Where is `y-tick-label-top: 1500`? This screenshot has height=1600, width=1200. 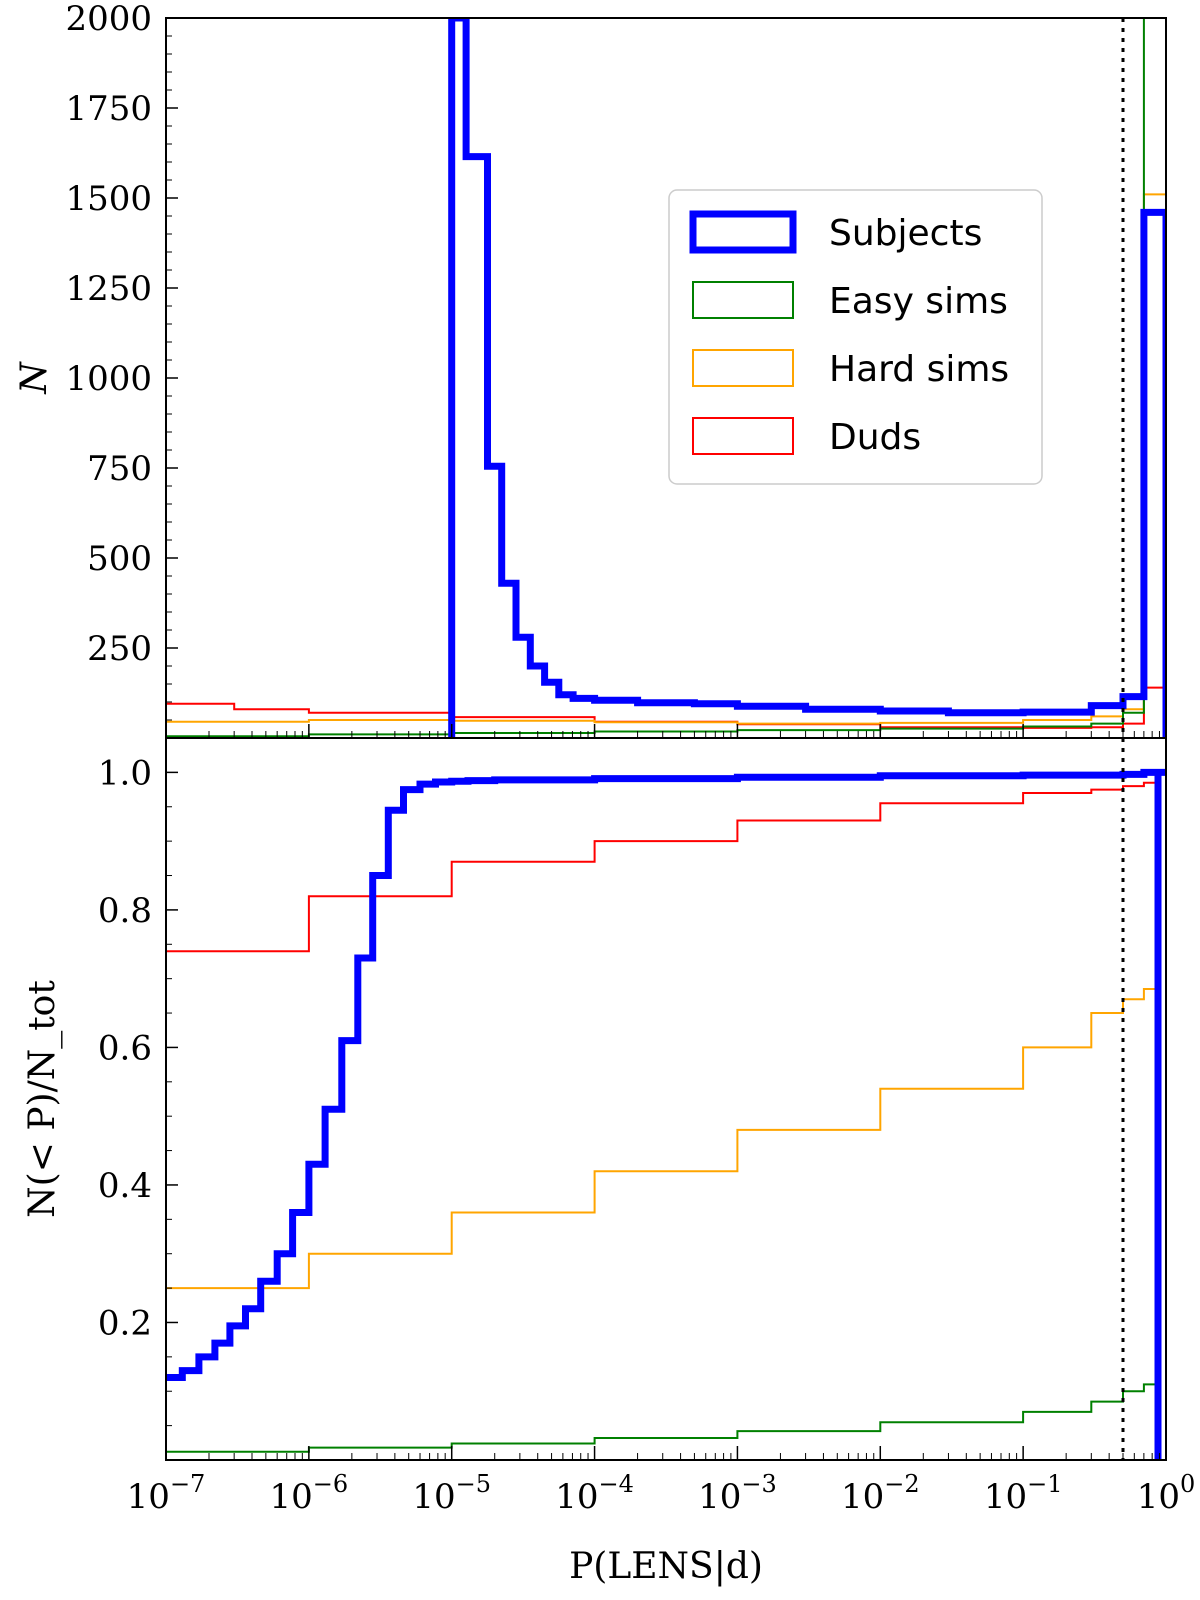
y-tick-label-top: 1500 is located at coordinates (108, 199).